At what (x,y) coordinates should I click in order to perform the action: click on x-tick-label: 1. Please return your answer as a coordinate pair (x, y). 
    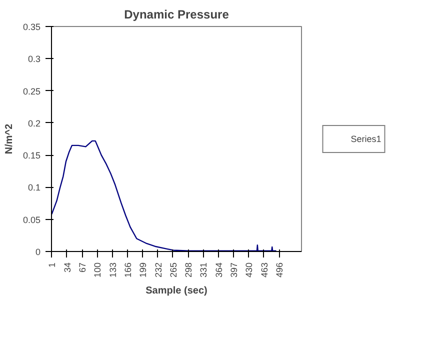
    Looking at the image, I should click on (52, 265).